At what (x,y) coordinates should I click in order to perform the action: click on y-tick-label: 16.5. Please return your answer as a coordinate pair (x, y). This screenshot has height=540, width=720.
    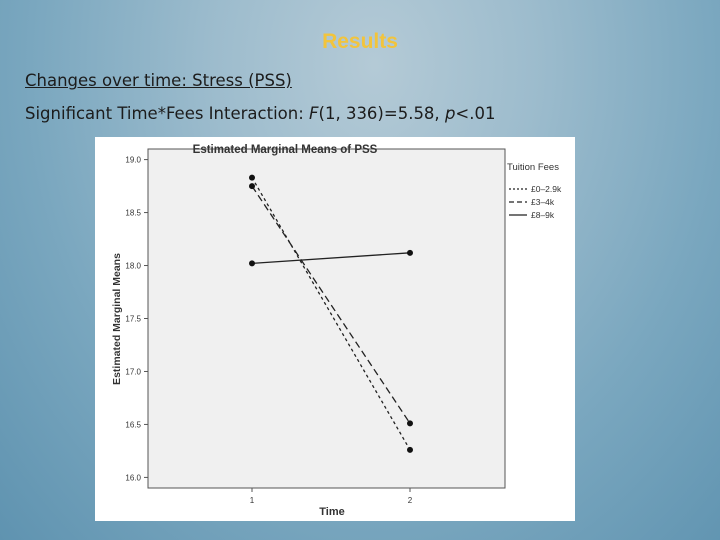
    Looking at the image, I should click on (133, 424).